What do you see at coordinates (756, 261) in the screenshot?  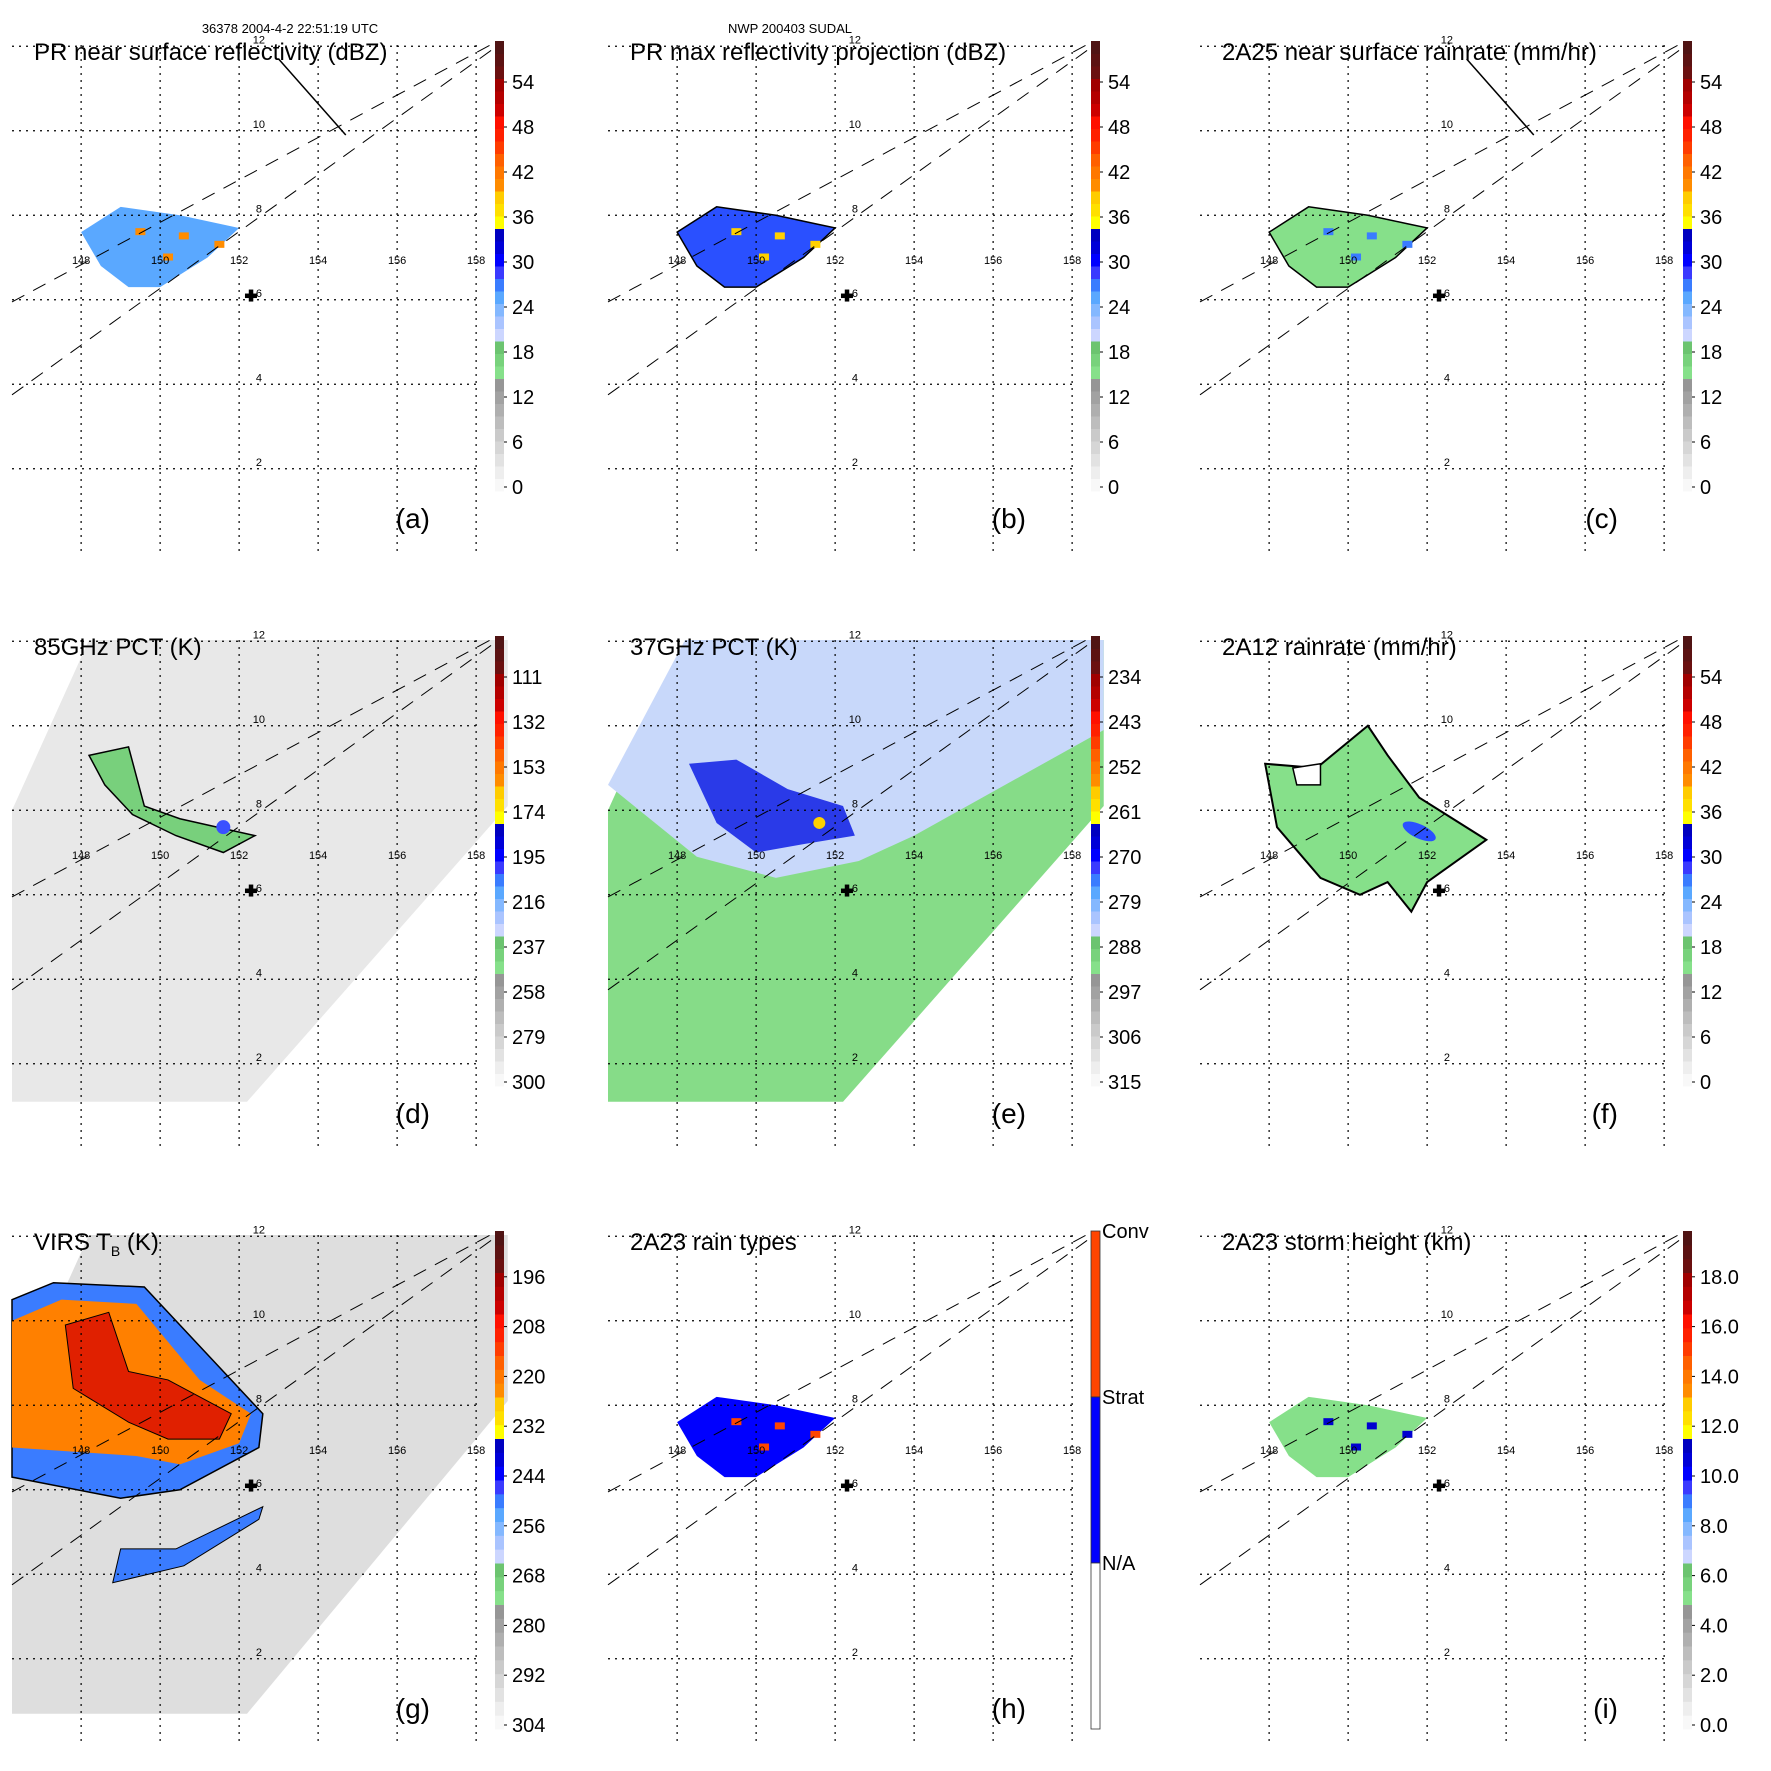 I see `lon-tick-label: 150` at bounding box center [756, 261].